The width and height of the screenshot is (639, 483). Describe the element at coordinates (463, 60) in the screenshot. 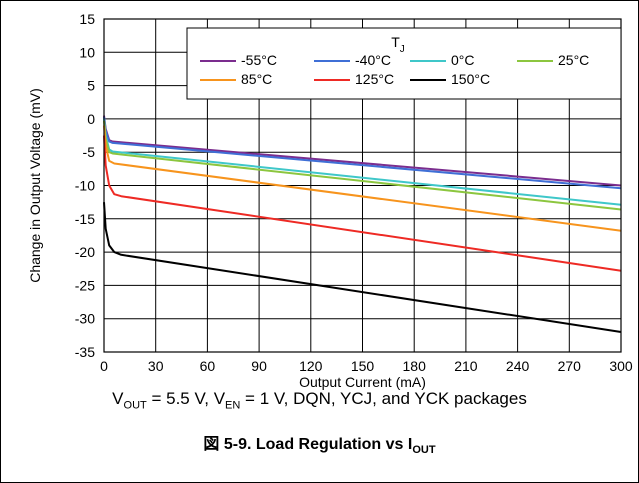

I see `legend-entry: 0°C` at that location.